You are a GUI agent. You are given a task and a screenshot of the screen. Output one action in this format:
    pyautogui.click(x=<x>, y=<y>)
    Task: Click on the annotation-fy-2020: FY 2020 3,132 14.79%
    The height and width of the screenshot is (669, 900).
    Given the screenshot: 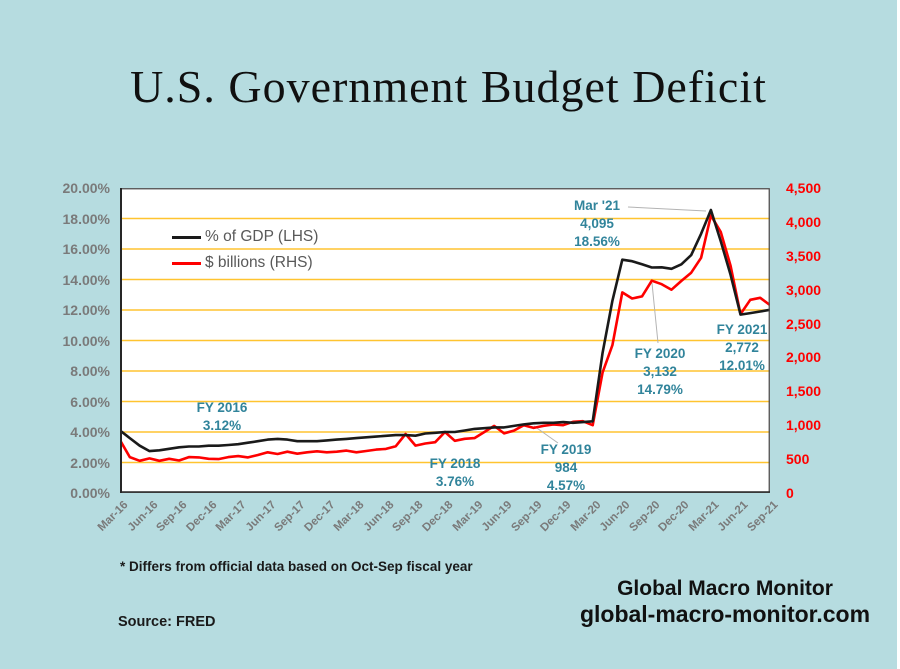 What is the action you would take?
    pyautogui.click(x=660, y=372)
    